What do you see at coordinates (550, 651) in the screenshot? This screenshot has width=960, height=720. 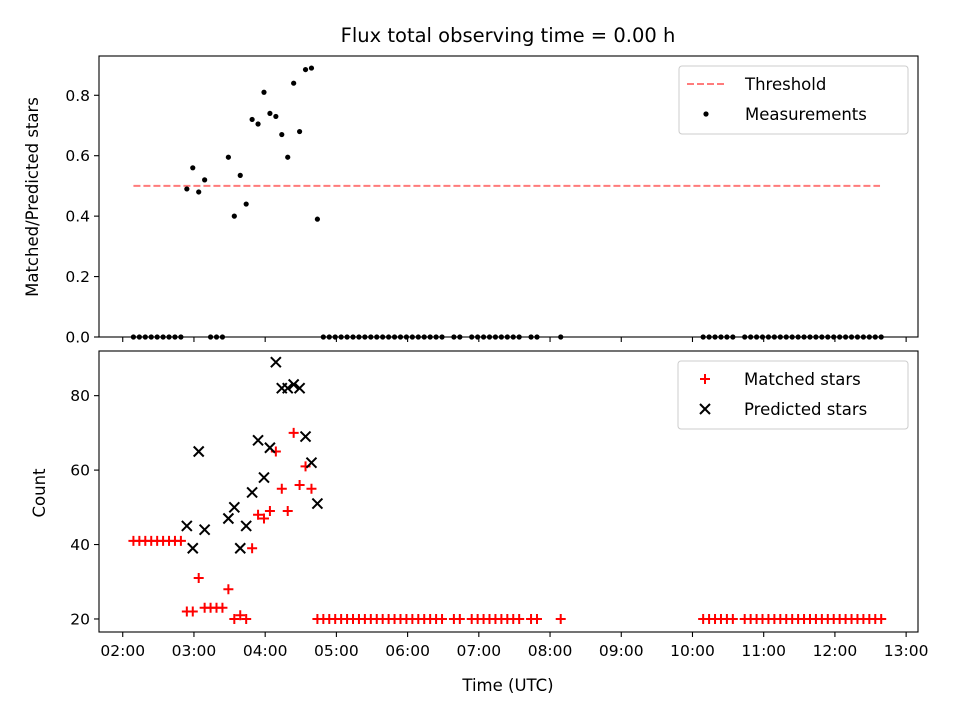 I see `x-tick-label: 08:00` at bounding box center [550, 651].